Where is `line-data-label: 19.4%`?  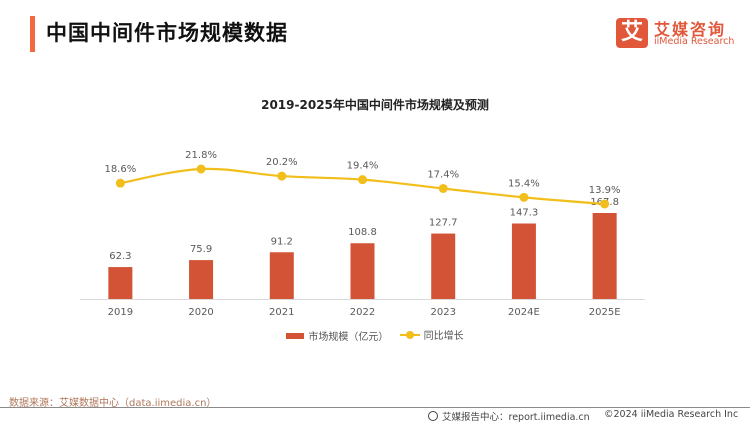
line-data-label: 19.4% is located at coordinates (363, 166).